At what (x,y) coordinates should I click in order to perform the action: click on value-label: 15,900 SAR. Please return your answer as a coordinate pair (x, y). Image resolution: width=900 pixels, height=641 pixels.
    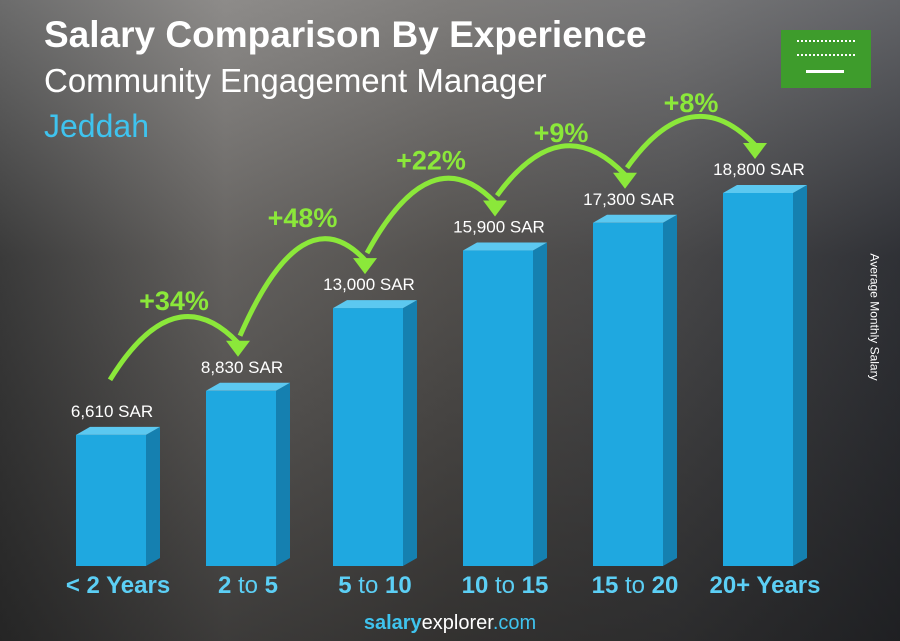
    Looking at the image, I should click on (499, 227).